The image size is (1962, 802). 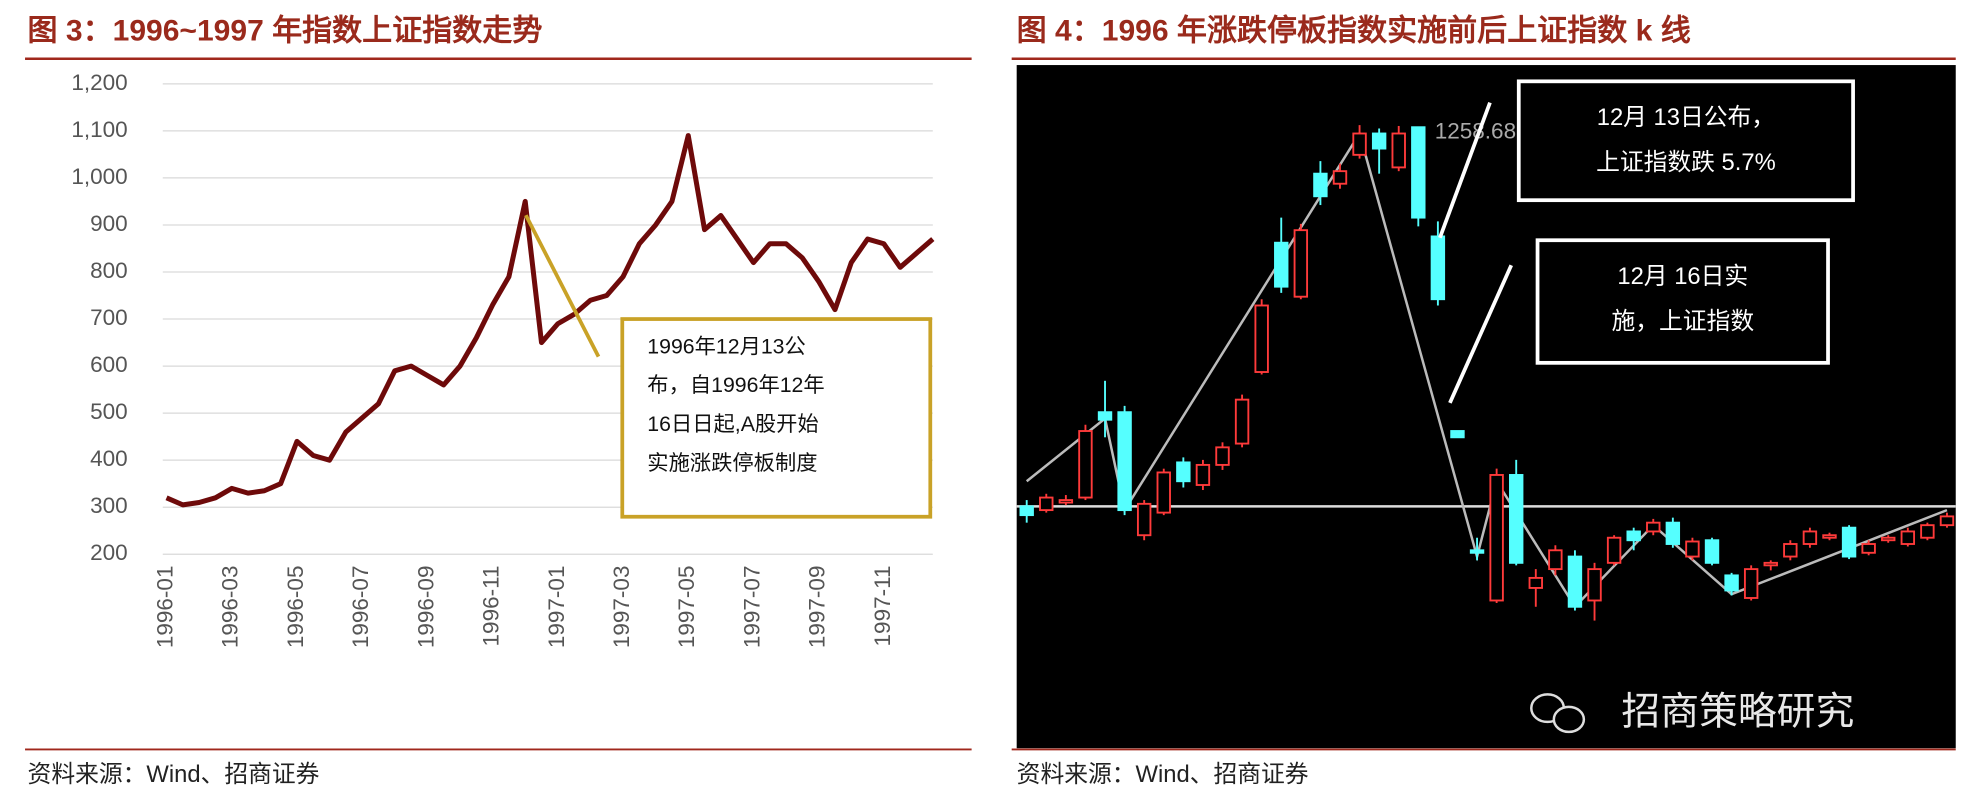 I want to click on x-tick-label: 1997-09, so click(x=817, y=607).